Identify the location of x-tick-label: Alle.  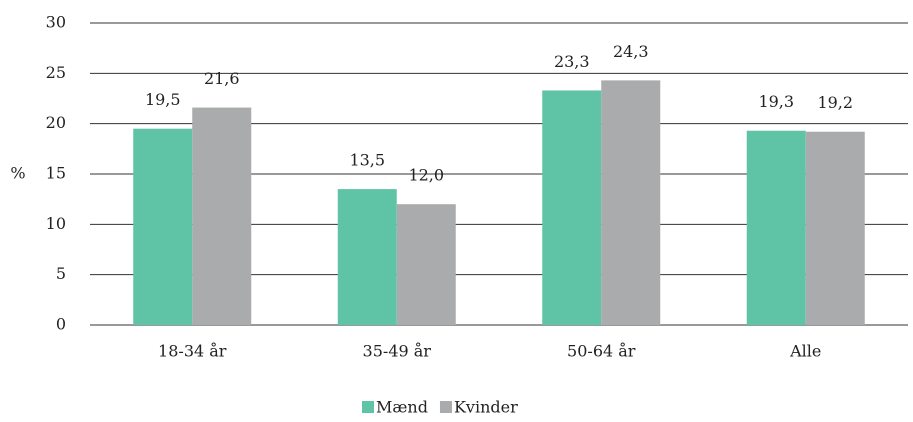
(805, 351).